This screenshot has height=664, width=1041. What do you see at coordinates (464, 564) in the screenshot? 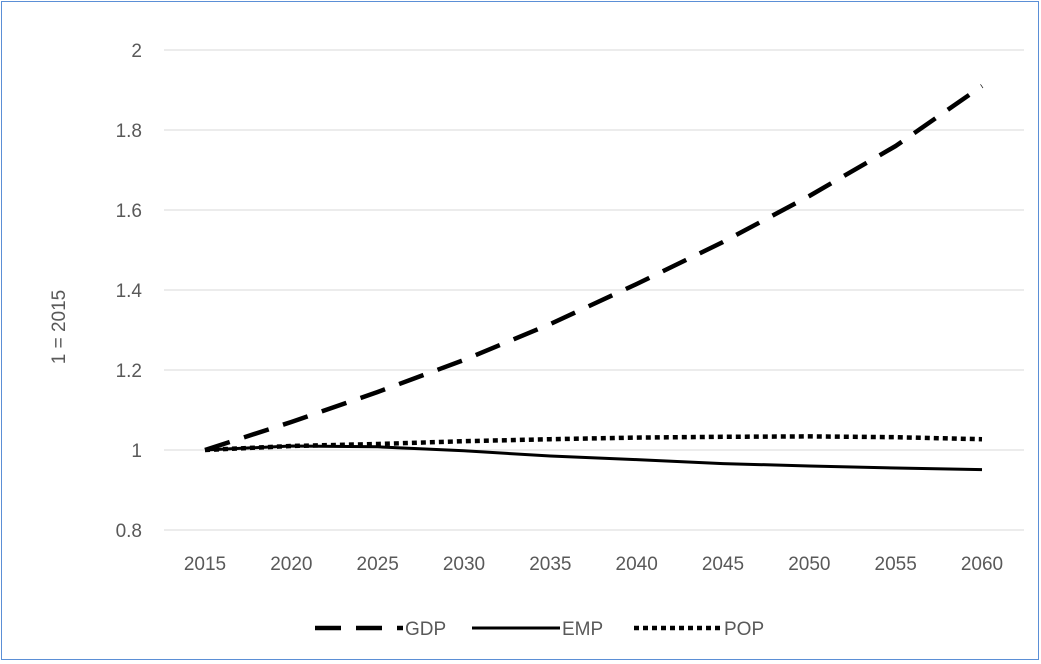
I see `x-tick-label: 2030` at bounding box center [464, 564].